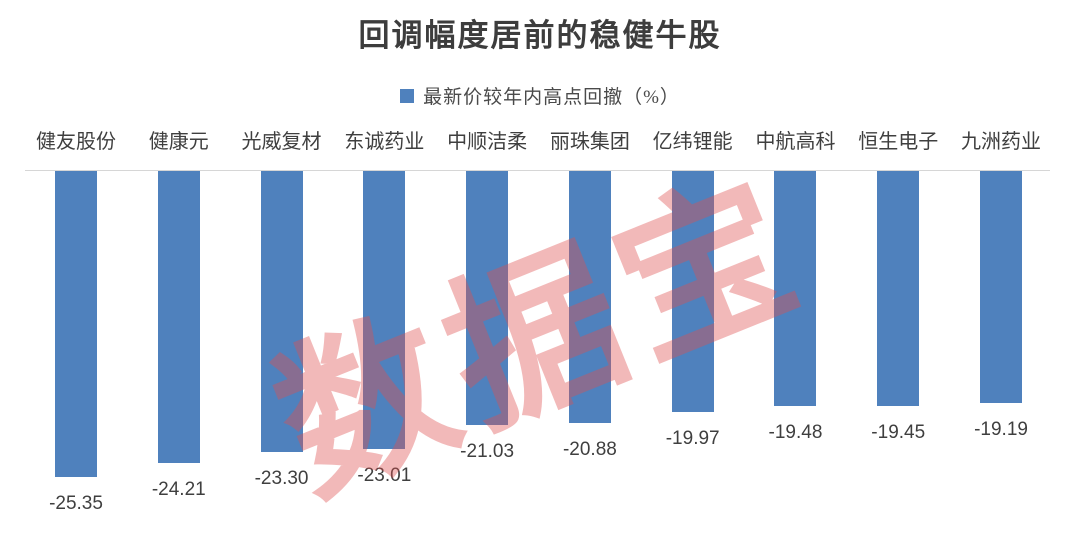 This screenshot has height=543, width=1080. Describe the element at coordinates (281, 478) in the screenshot. I see `value-label: -23.30` at that location.